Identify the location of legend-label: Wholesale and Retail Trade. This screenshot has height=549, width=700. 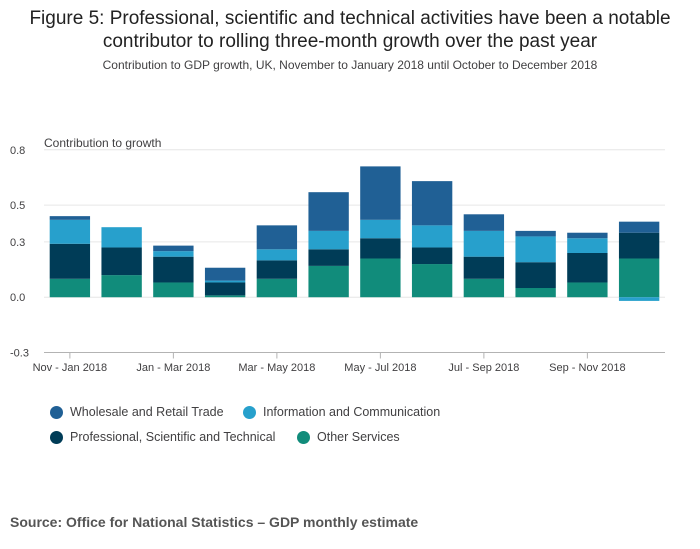
(147, 412).